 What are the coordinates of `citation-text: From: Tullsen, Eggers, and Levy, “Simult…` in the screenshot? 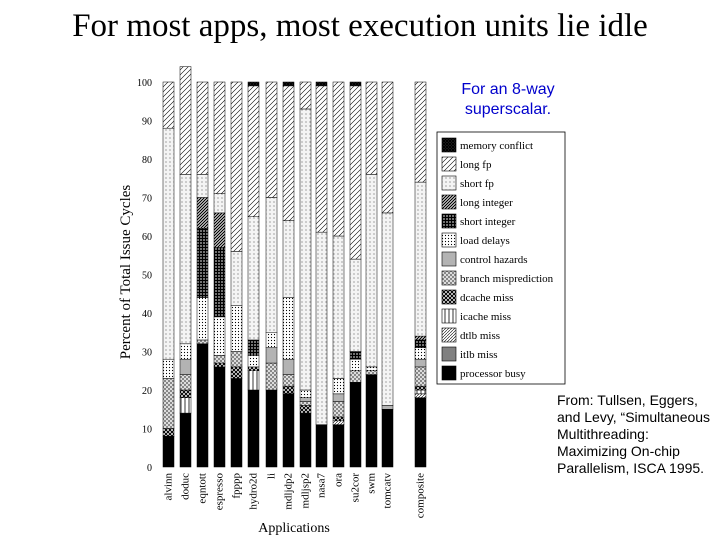 It's located at (634, 434).